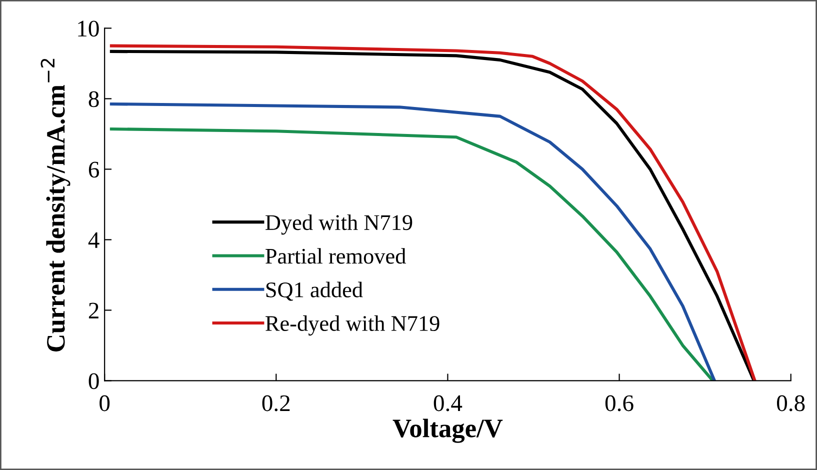  What do you see at coordinates (791, 403) in the screenshot?
I see `x-tick-label: 0.8` at bounding box center [791, 403].